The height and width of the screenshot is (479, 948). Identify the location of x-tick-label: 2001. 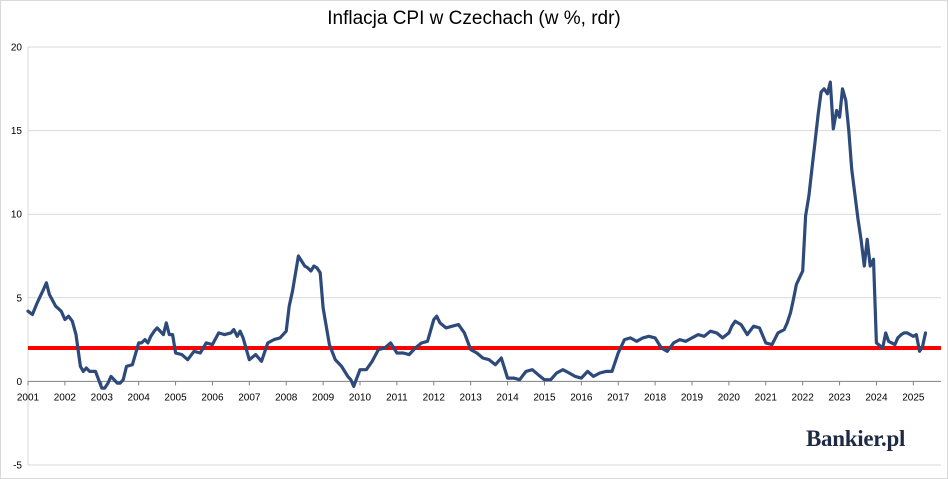
(28, 397).